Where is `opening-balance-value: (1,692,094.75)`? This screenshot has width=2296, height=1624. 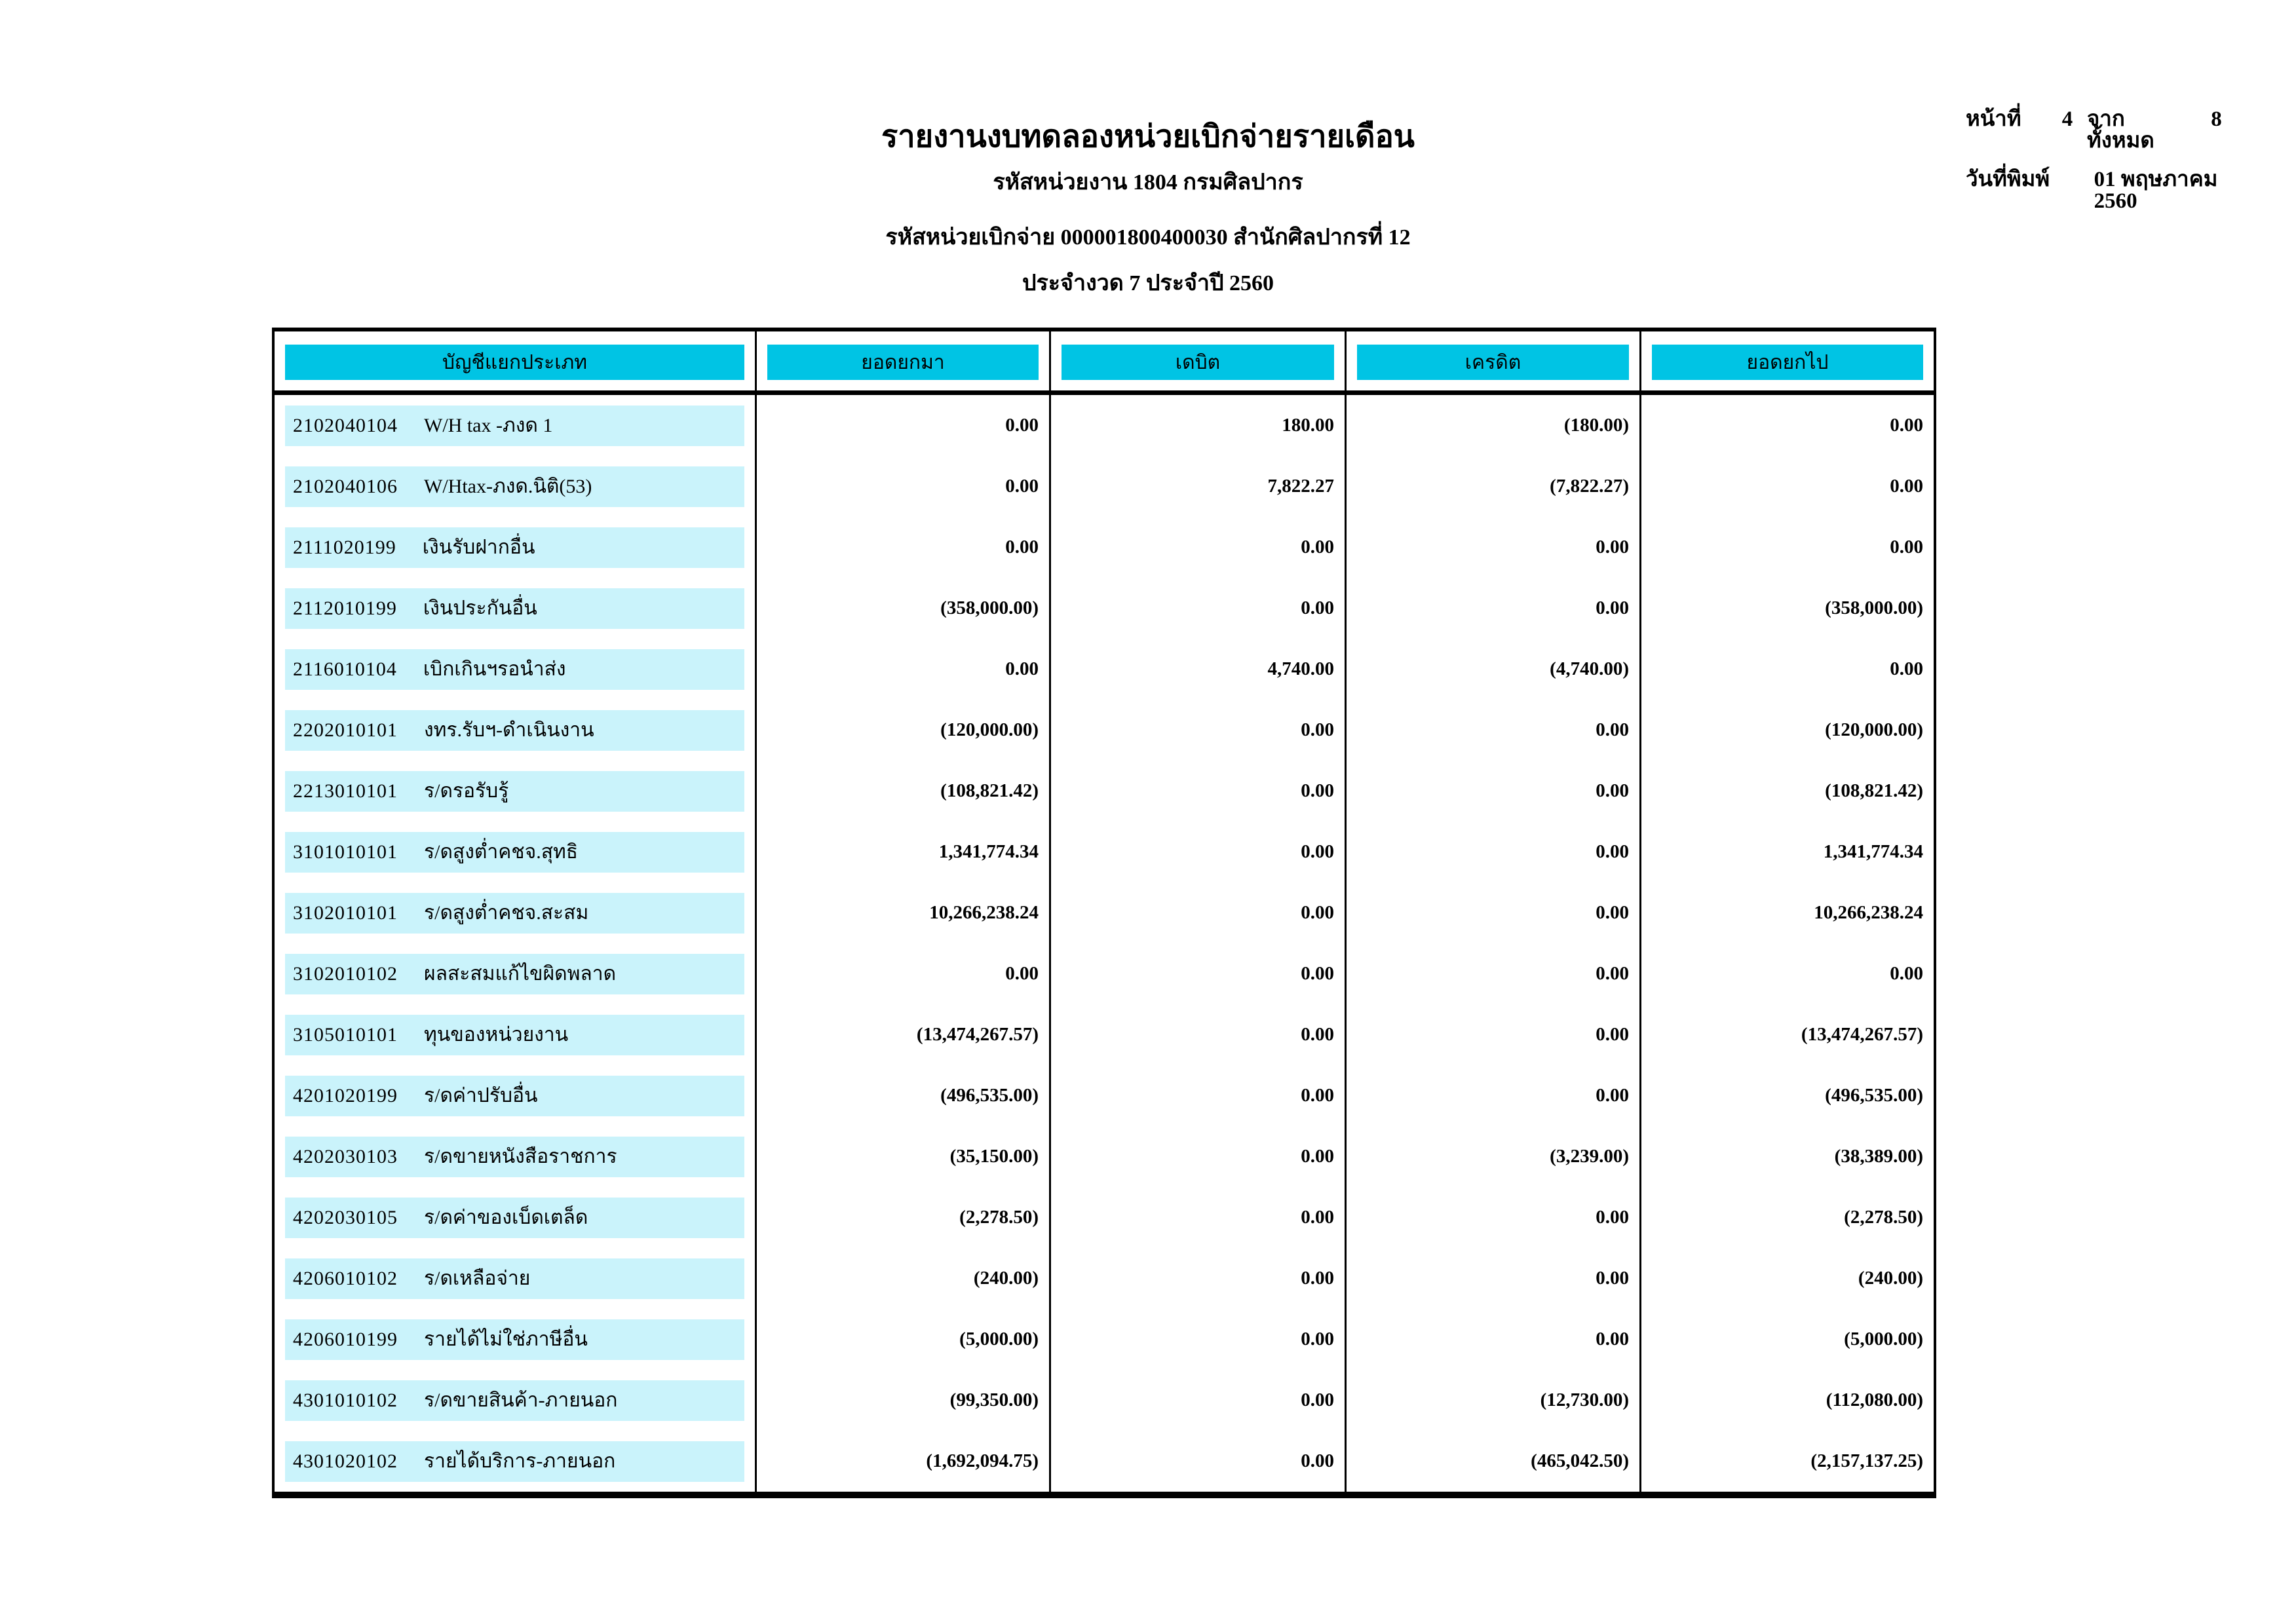 opening-balance-value: (1,692,094.75) is located at coordinates (904, 1461).